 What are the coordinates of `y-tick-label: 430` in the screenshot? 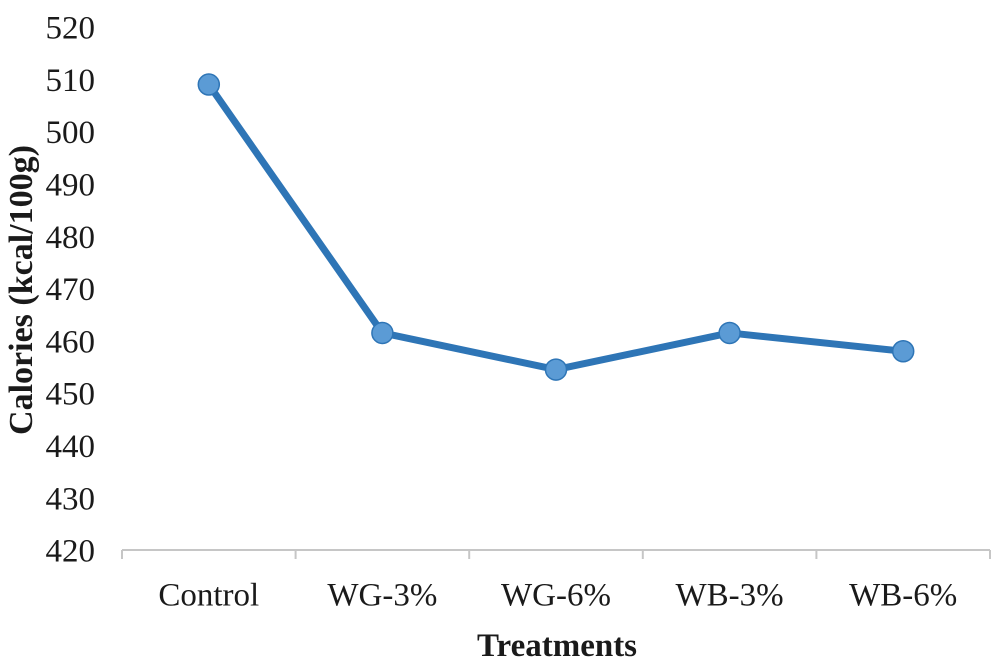 It's located at (71, 499).